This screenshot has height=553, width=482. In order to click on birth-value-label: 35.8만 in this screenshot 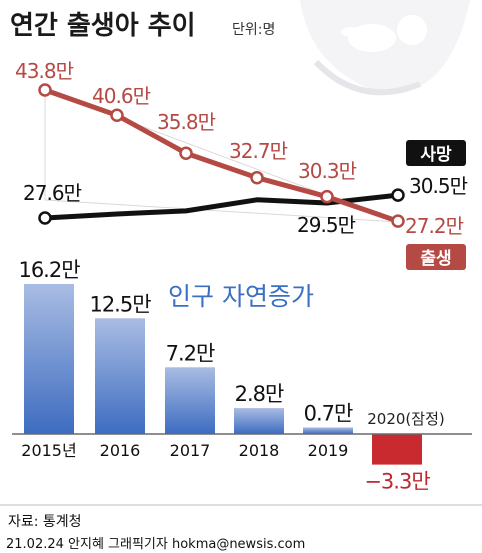, I will do `click(186, 122)`.